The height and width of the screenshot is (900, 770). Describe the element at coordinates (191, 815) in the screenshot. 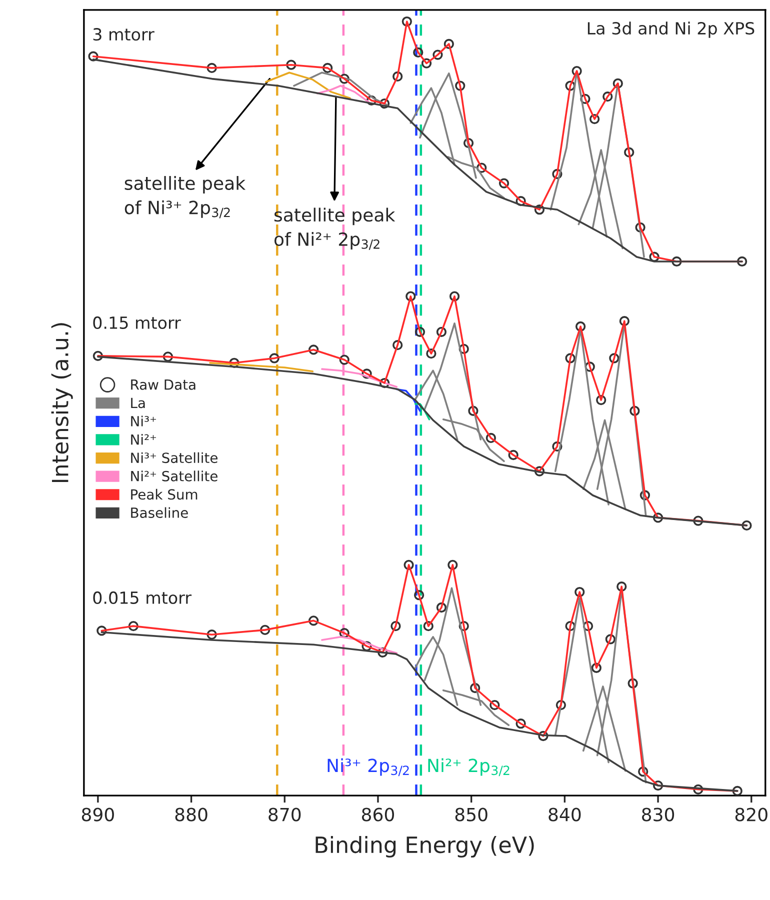

I see `x-tick-label: 880` at that location.